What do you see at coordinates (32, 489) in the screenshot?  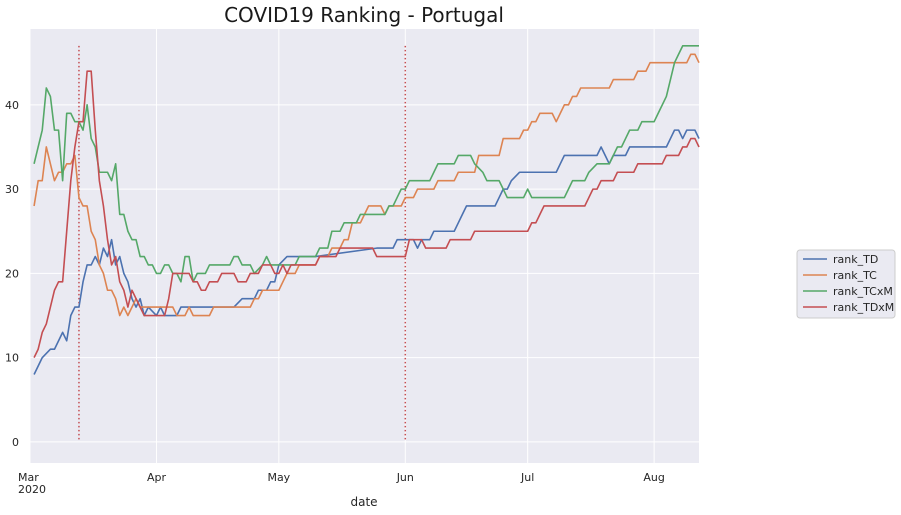 I see `x-tick-sublabel: 2020` at bounding box center [32, 489].